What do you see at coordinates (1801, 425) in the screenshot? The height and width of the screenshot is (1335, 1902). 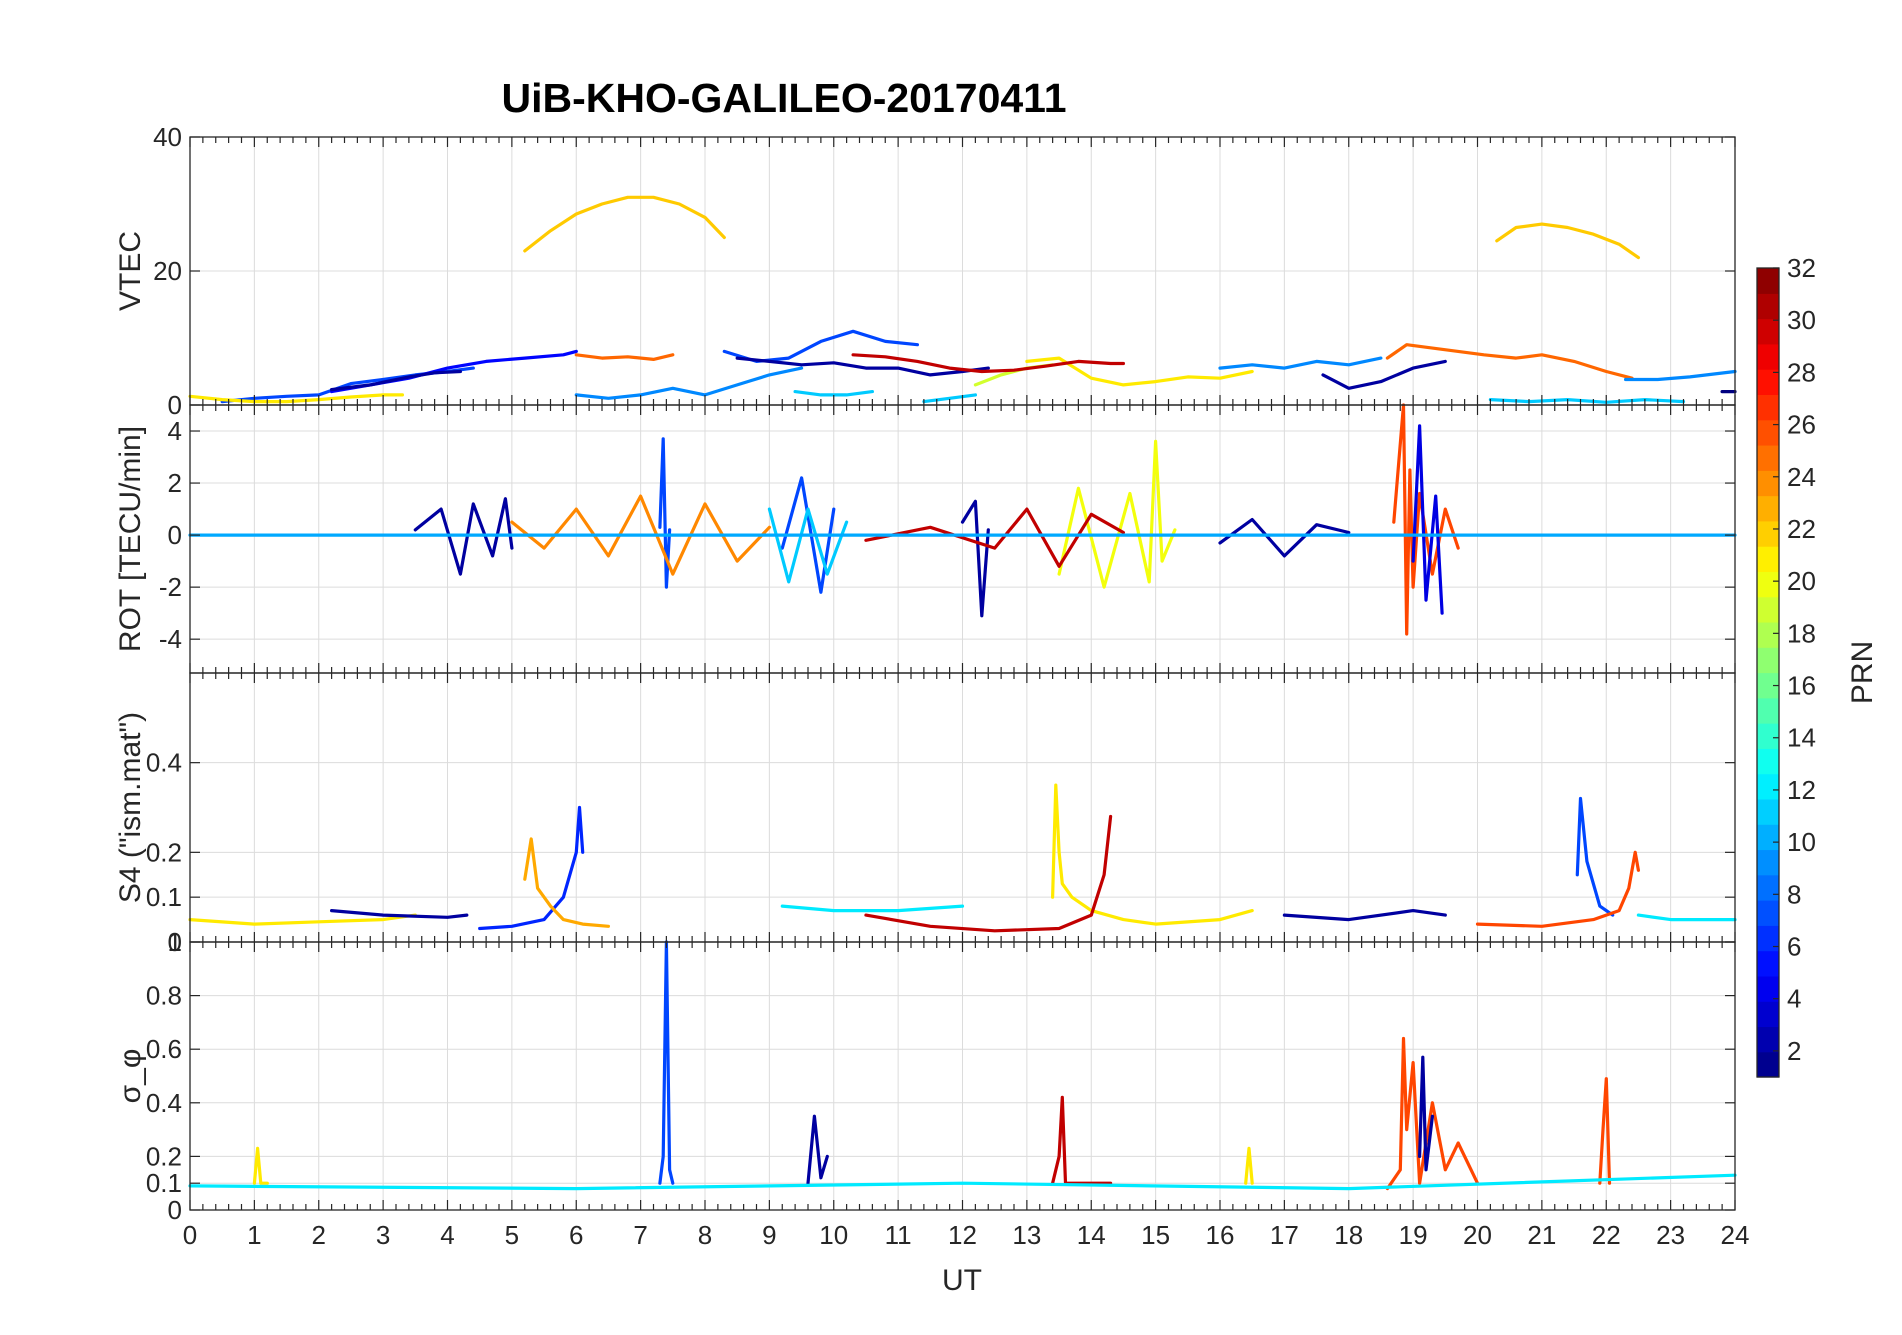 I see `colorbar-tick-label: 26` at bounding box center [1801, 425].